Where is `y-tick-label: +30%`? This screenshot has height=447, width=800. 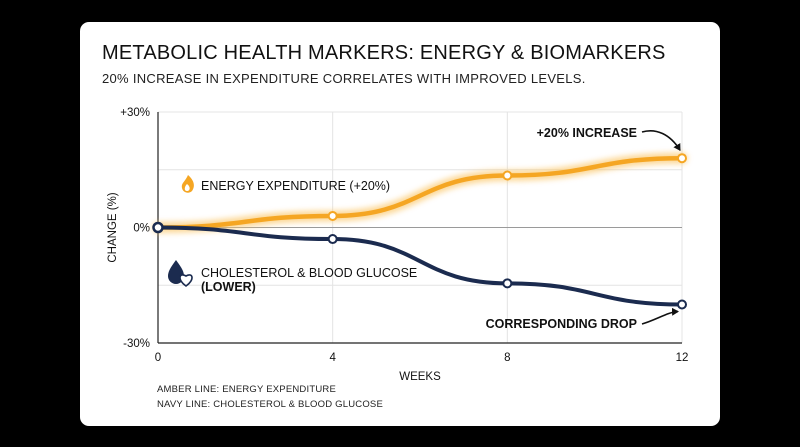
y-tick-label: +30% is located at coordinates (135, 113).